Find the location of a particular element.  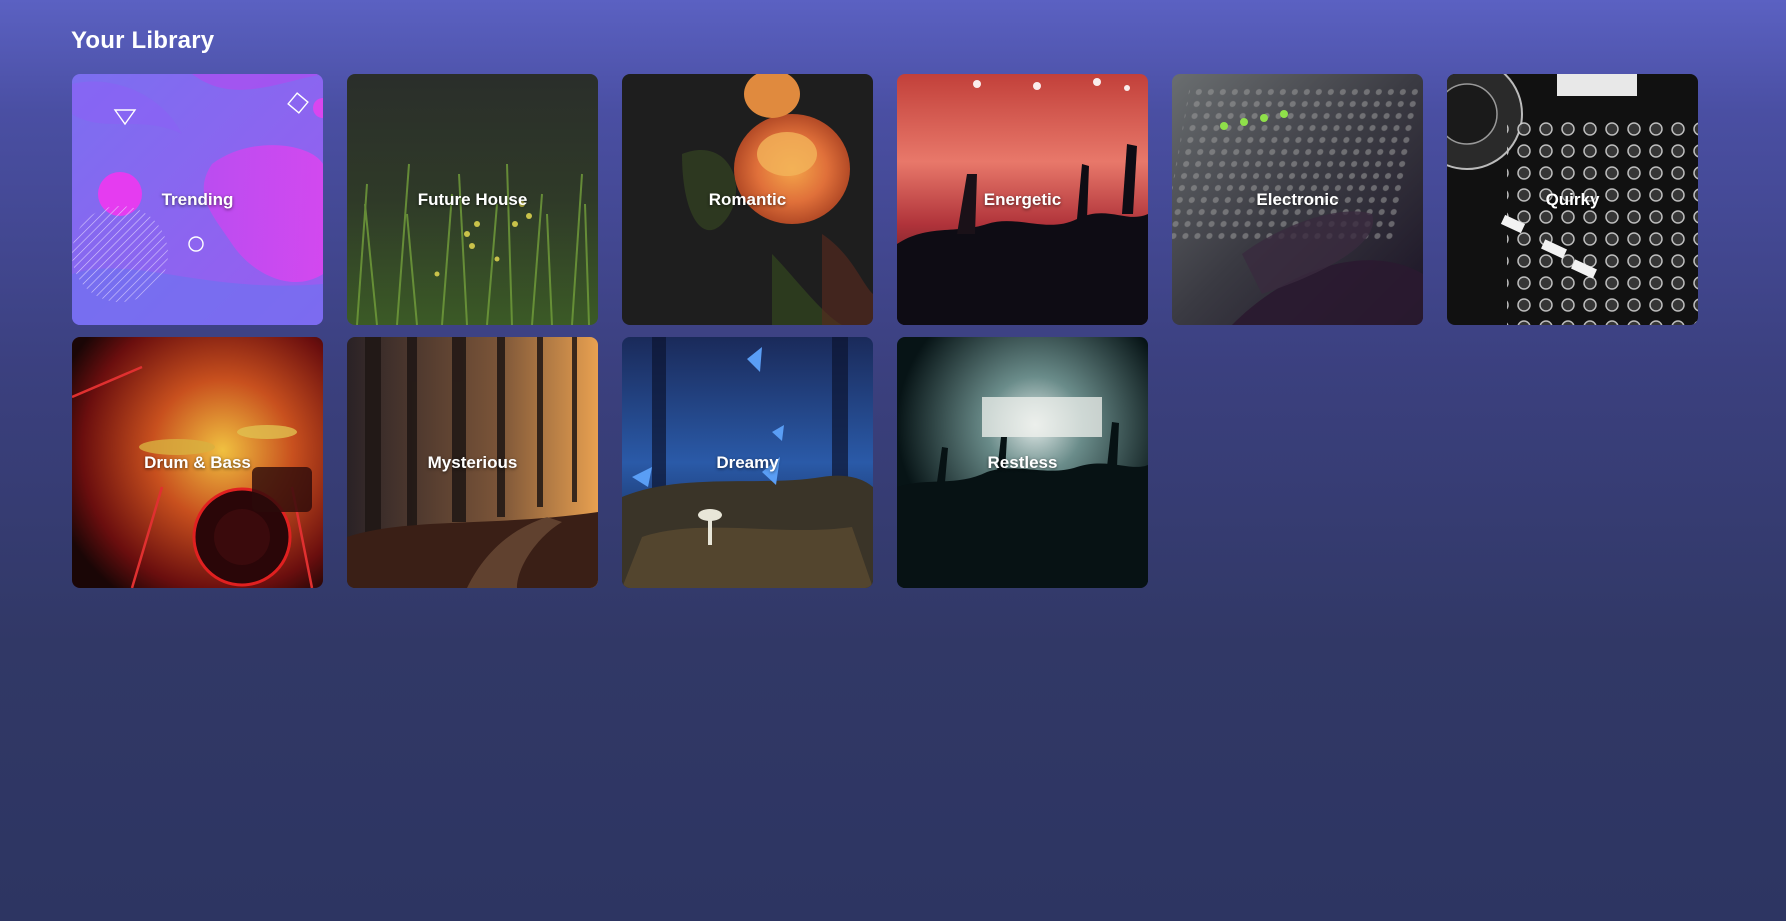

tile-label: Quirky is located at coordinates (1572, 199).